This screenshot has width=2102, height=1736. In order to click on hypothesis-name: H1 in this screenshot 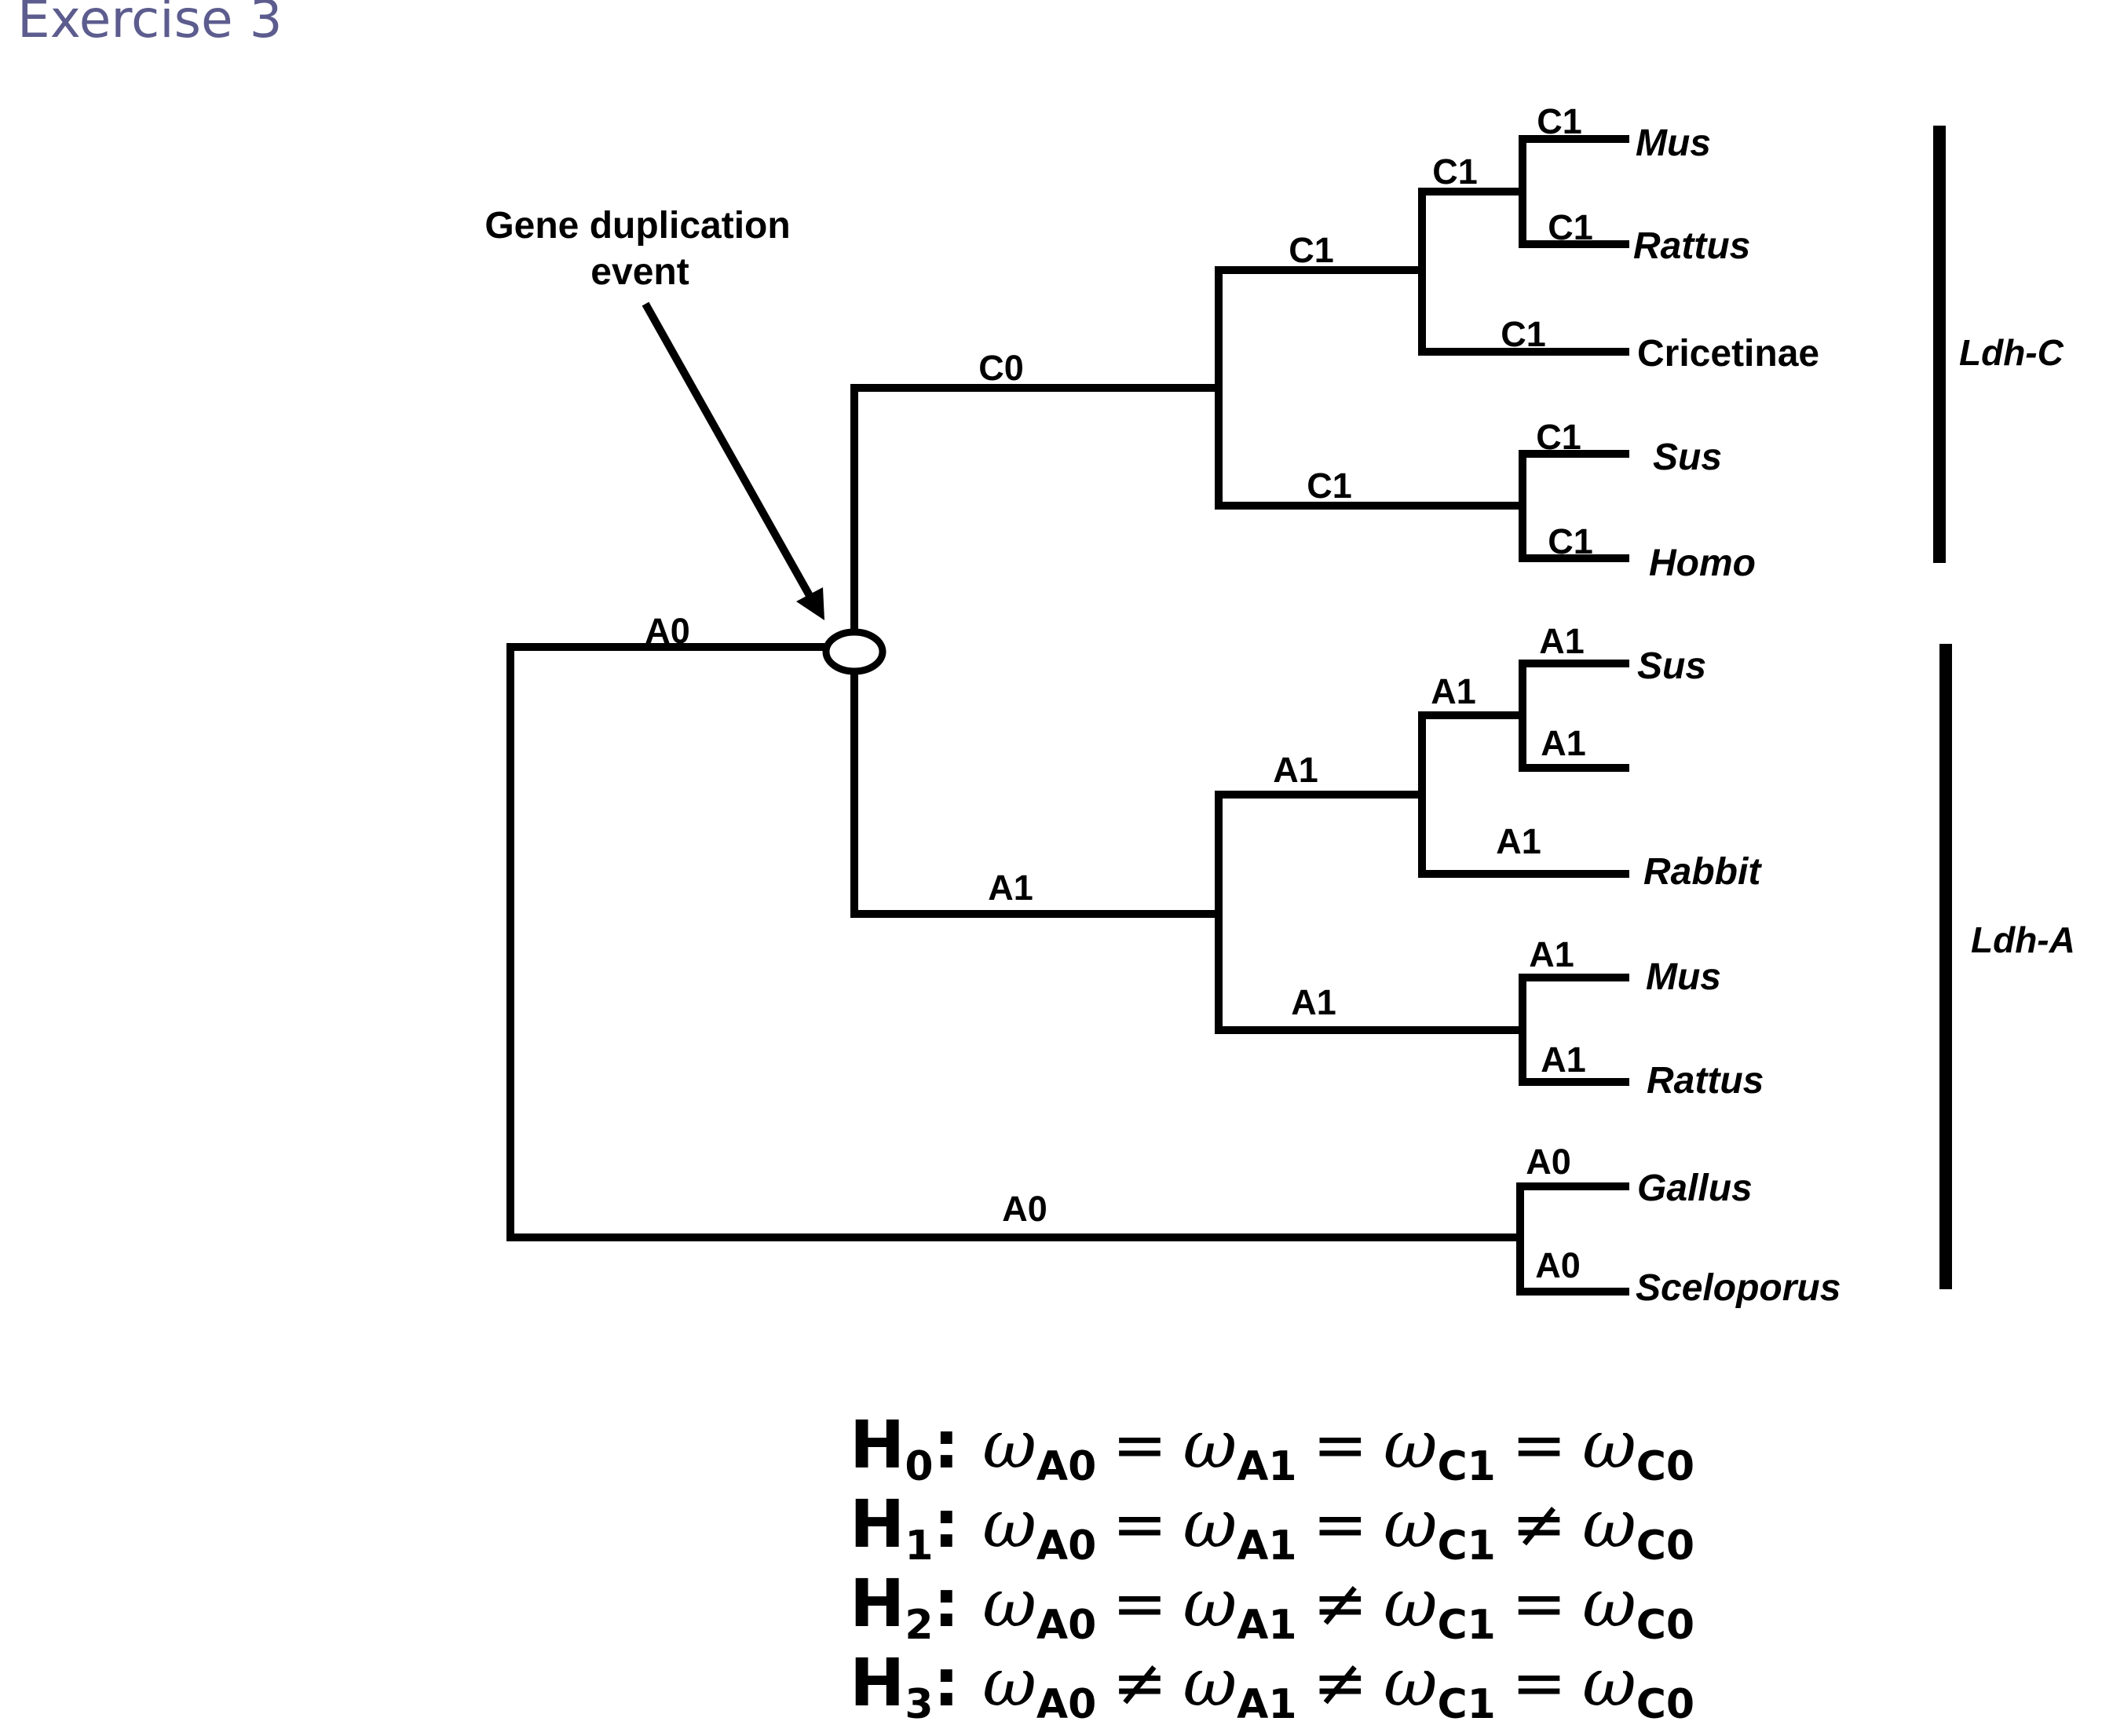, I will do `click(892, 1526)`.